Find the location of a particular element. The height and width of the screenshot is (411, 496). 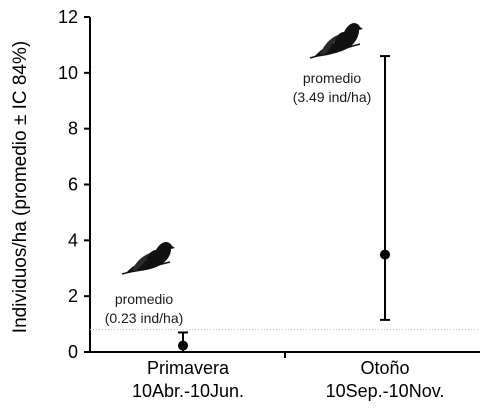

y-ticks: 0 2 4 6 8 10 12 is located at coordinates (74, 184).